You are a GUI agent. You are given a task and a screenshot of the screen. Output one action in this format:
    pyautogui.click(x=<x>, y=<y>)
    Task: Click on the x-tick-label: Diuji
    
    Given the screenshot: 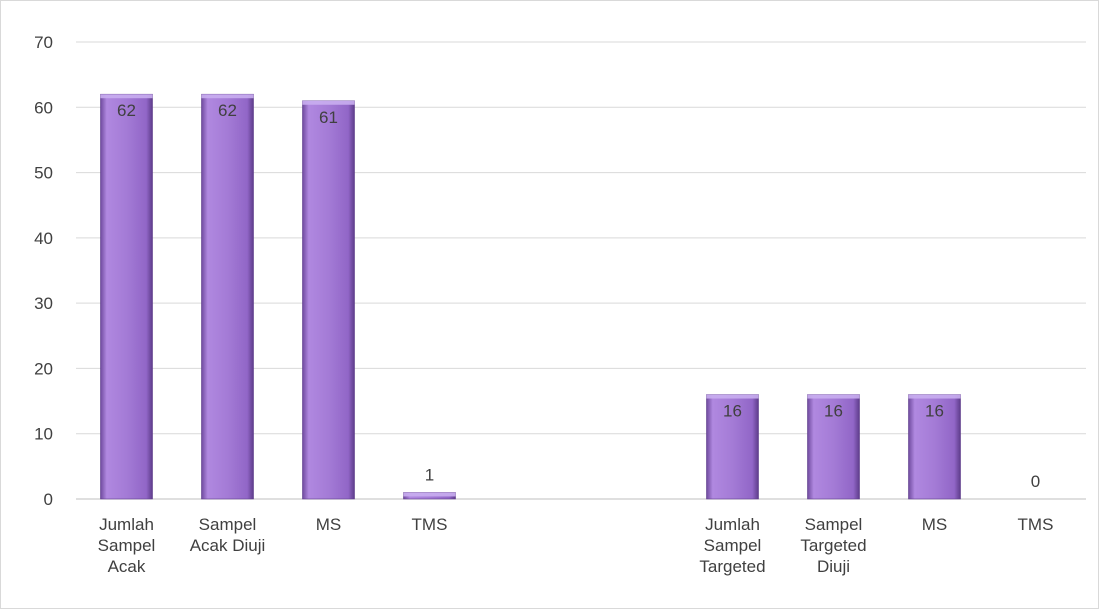 What is the action you would take?
    pyautogui.click(x=833, y=566)
    